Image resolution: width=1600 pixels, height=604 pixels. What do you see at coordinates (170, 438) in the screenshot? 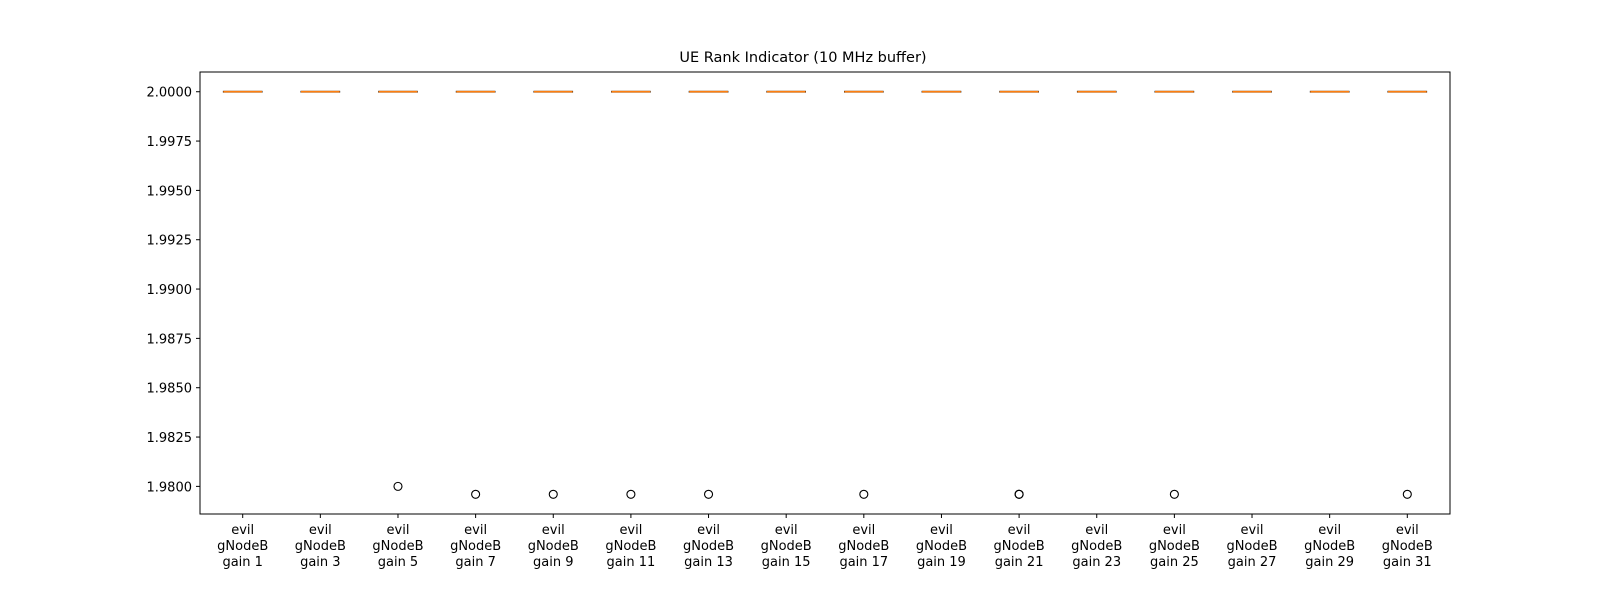
I see `y-tick-label: 1.9825` at bounding box center [170, 438].